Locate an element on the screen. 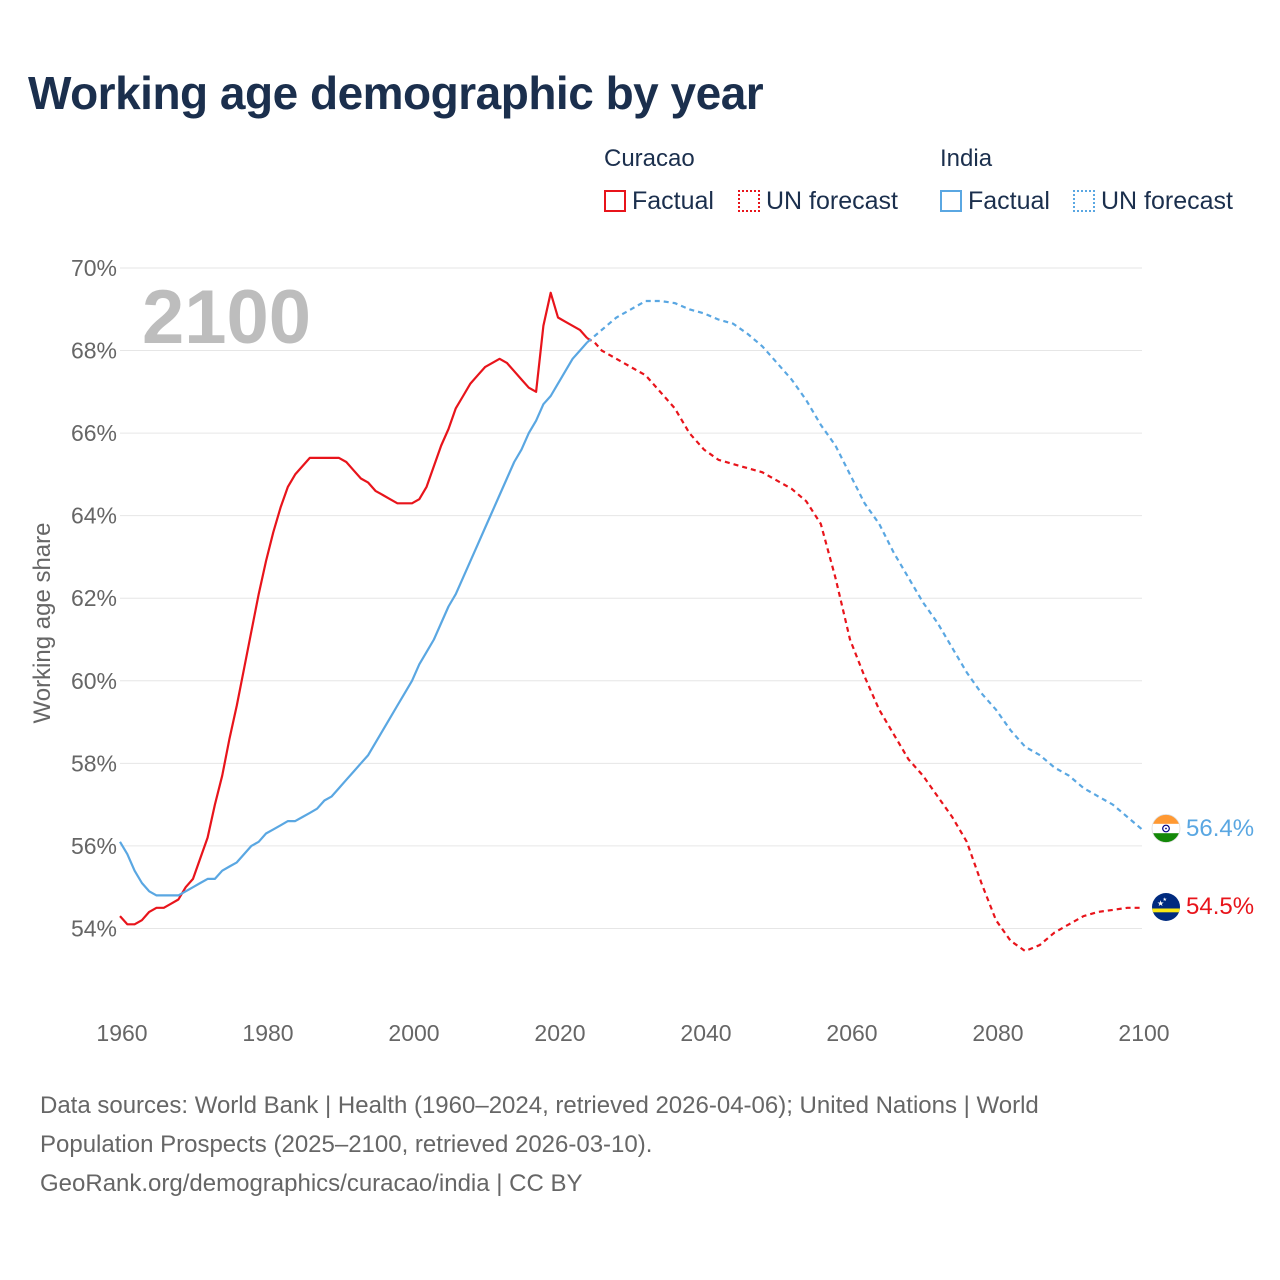 This screenshot has height=1280, width=1280. legend-item-curacao-factual: Factual is located at coordinates (659, 201).